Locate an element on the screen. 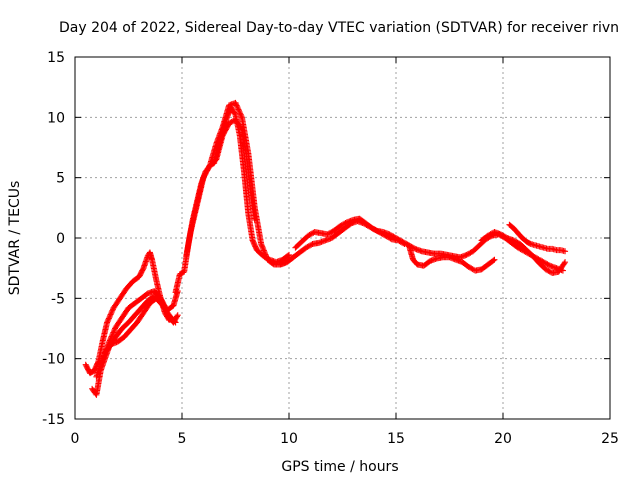  y-axis-label: SDTVAR / TECUs is located at coordinates (15, 238).